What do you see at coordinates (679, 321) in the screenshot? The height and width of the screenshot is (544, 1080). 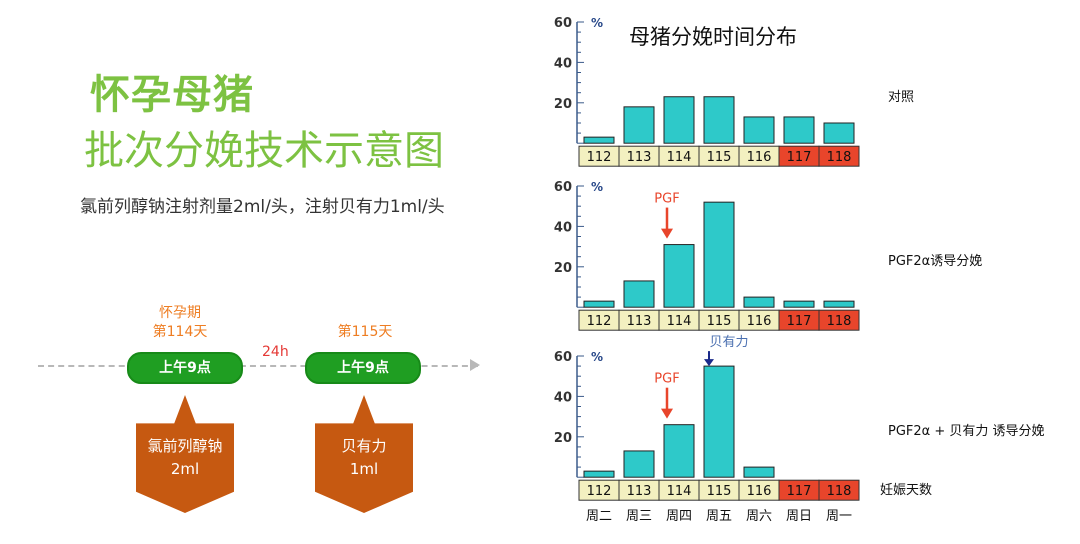 I see `panel-1-category-label: 114` at bounding box center [679, 321].